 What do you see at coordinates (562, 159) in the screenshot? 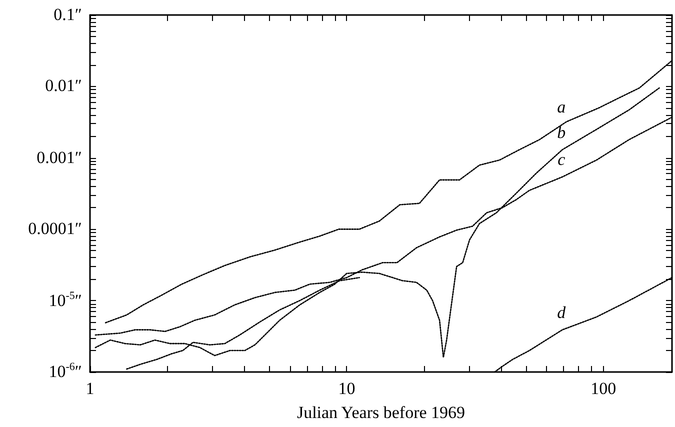
I see `series-label: c` at bounding box center [562, 159].